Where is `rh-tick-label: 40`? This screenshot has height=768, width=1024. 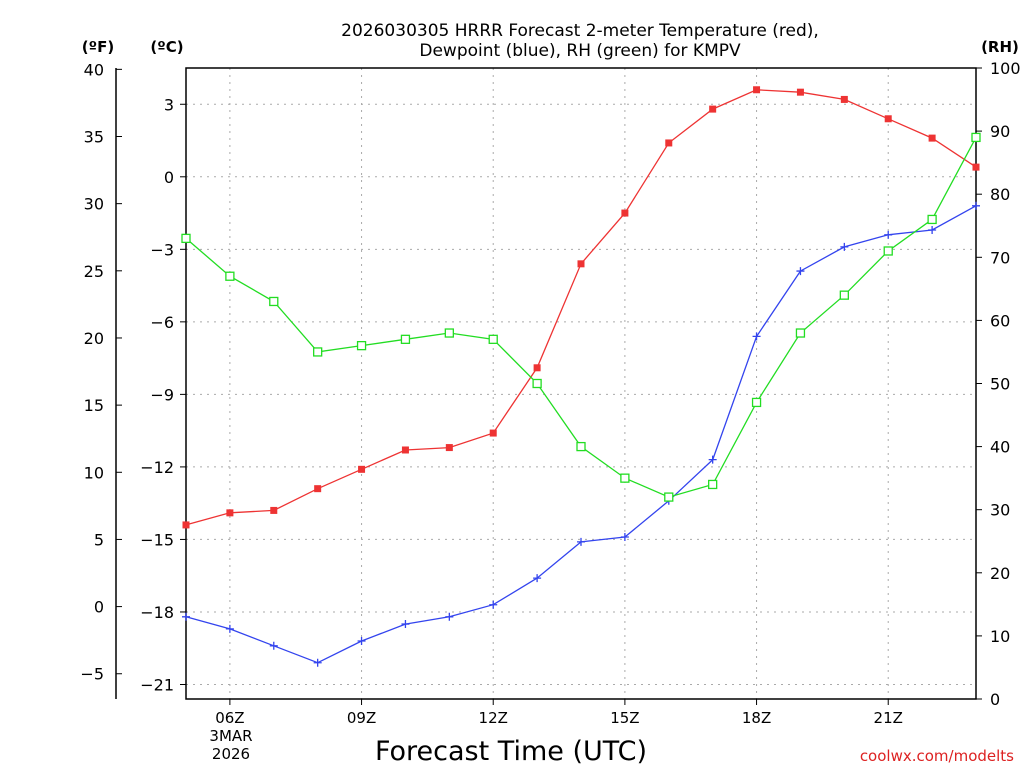
rh-tick-label: 40 is located at coordinates (1000, 447).